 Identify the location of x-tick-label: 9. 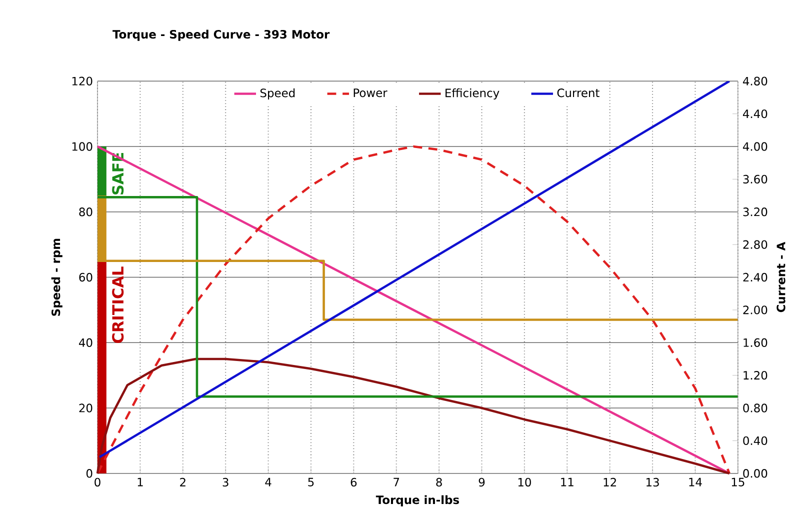
(481, 482).